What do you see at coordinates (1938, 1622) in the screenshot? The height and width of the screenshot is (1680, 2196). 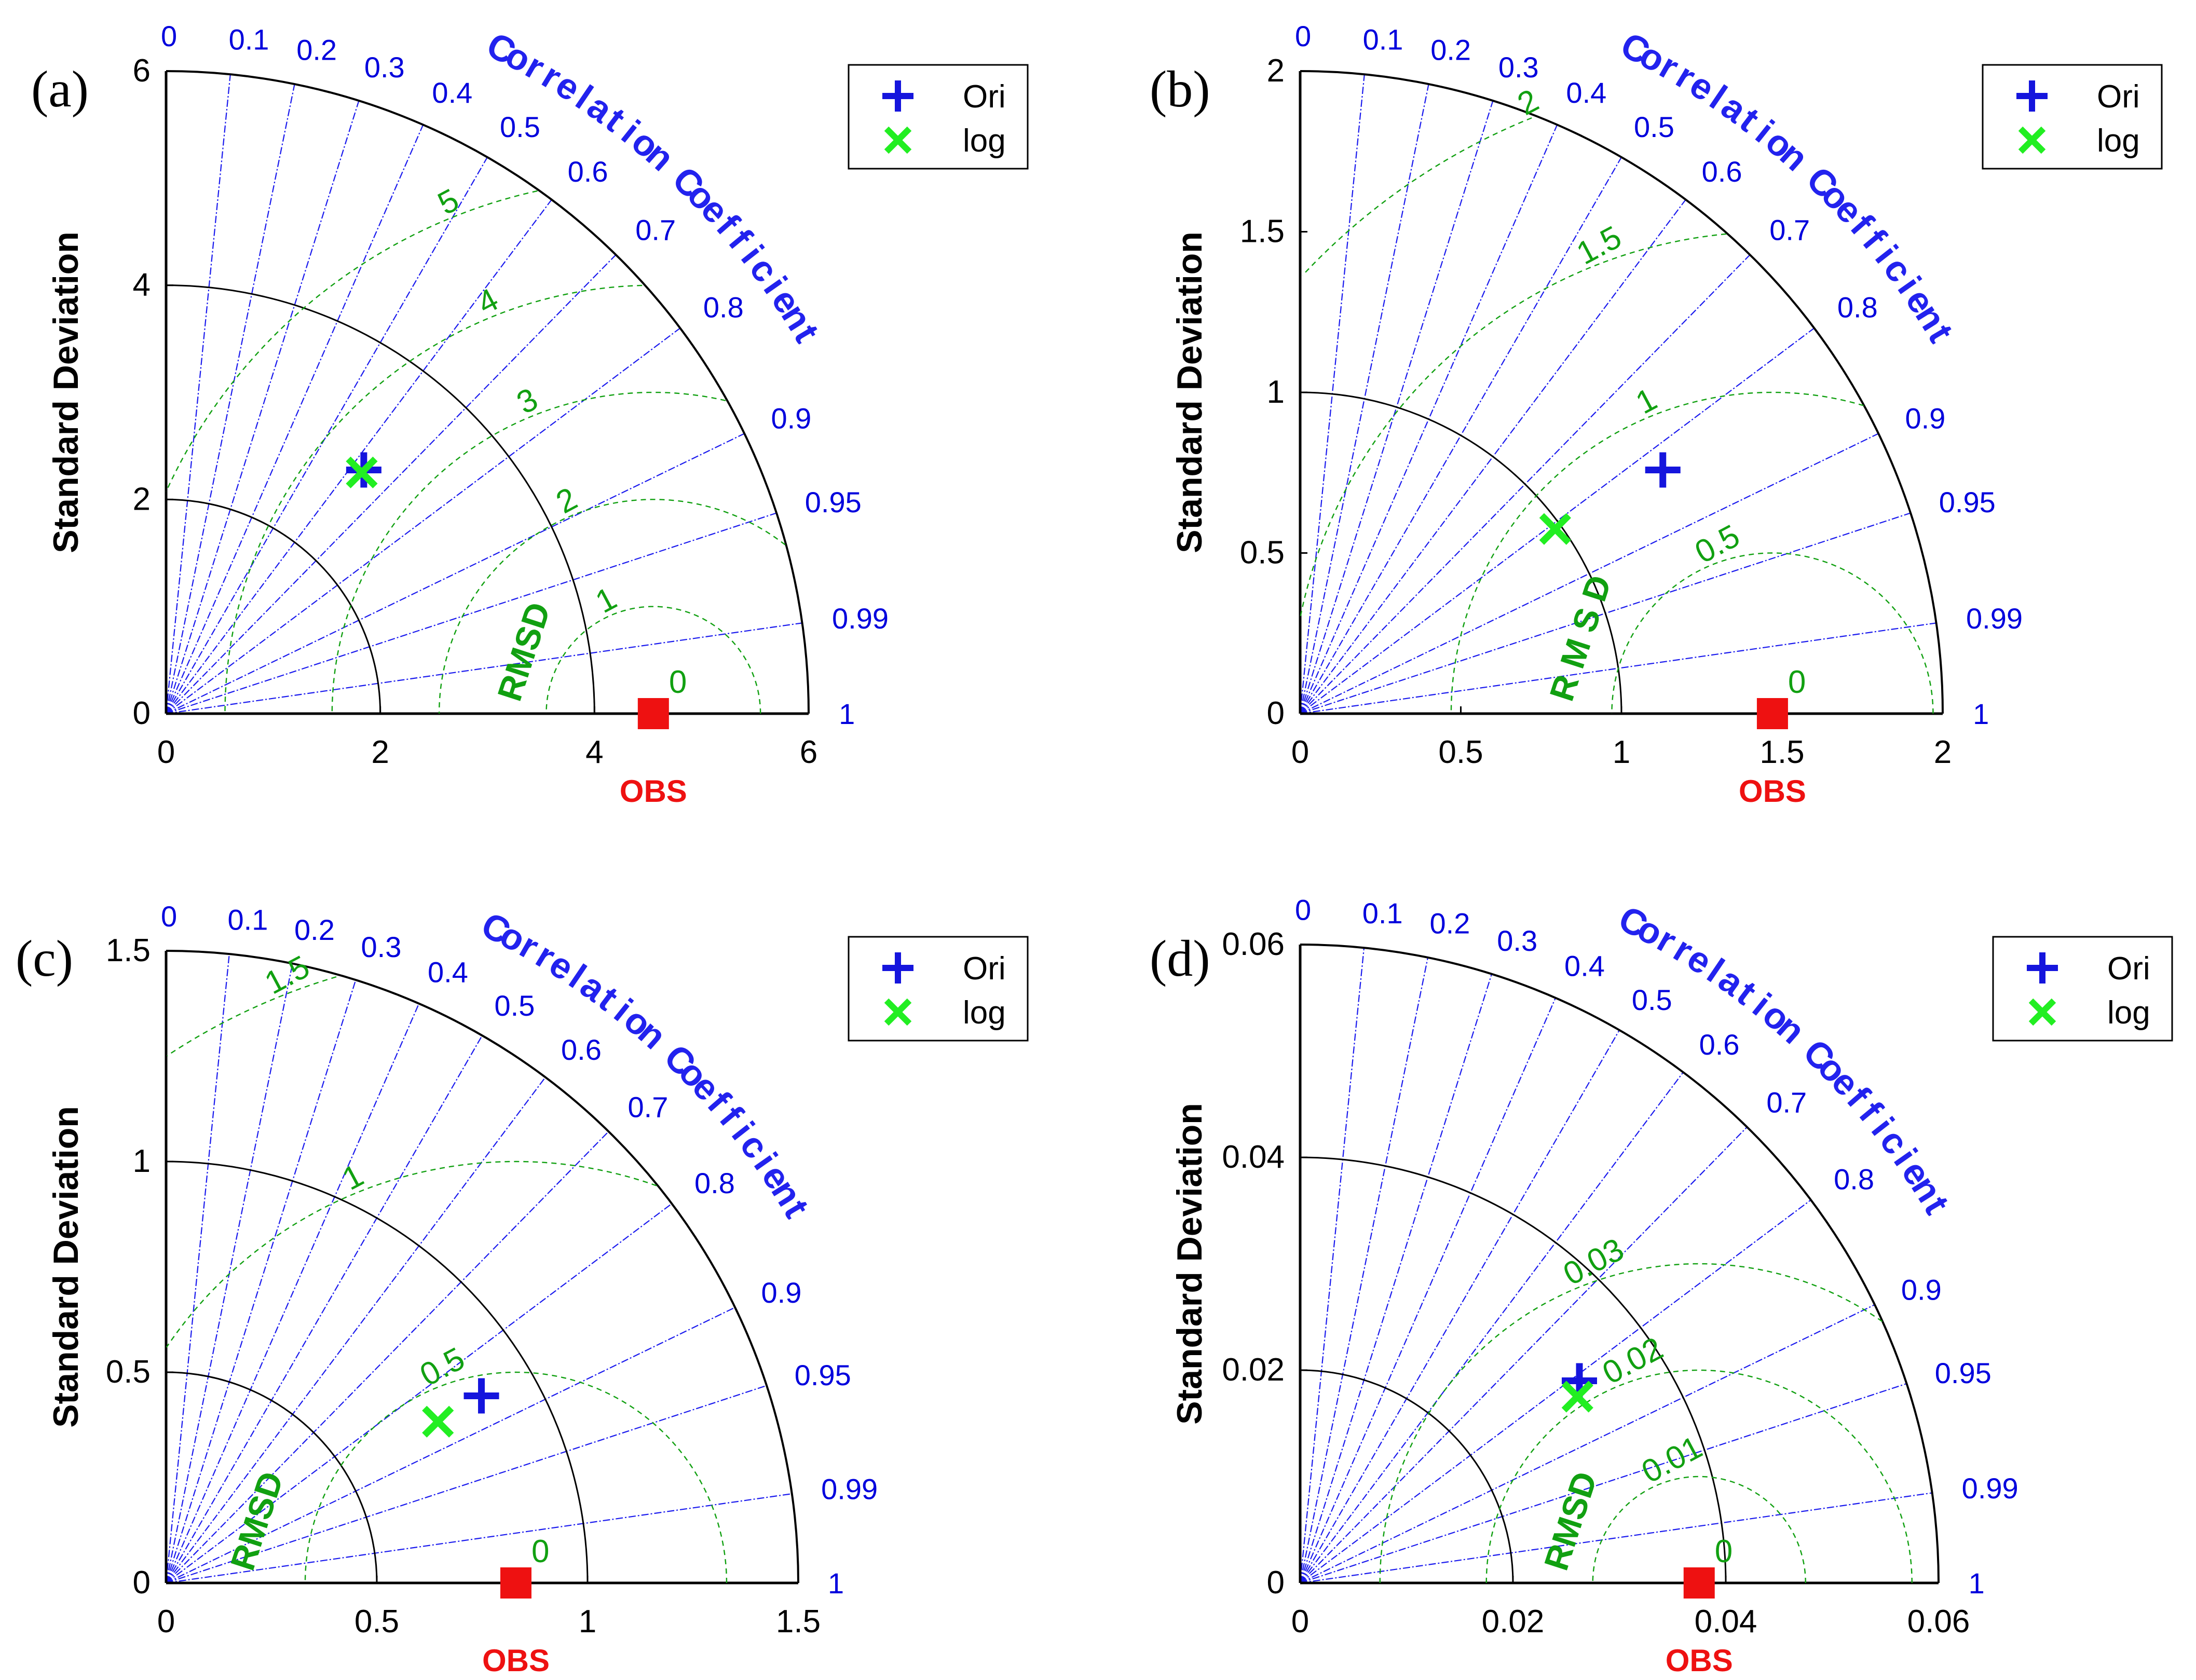 I see `x-tick-label: 0.06` at bounding box center [1938, 1622].